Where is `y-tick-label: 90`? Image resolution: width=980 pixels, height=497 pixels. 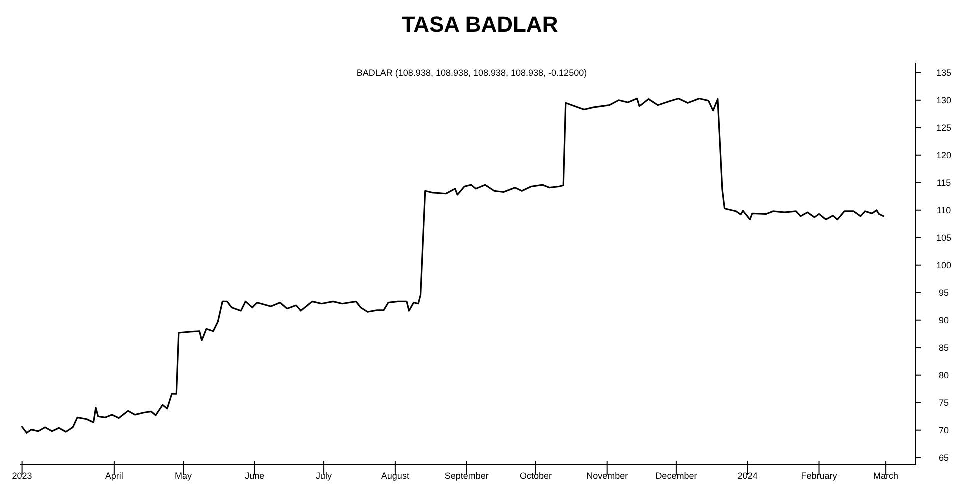 y-tick-label: 90 is located at coordinates (944, 320).